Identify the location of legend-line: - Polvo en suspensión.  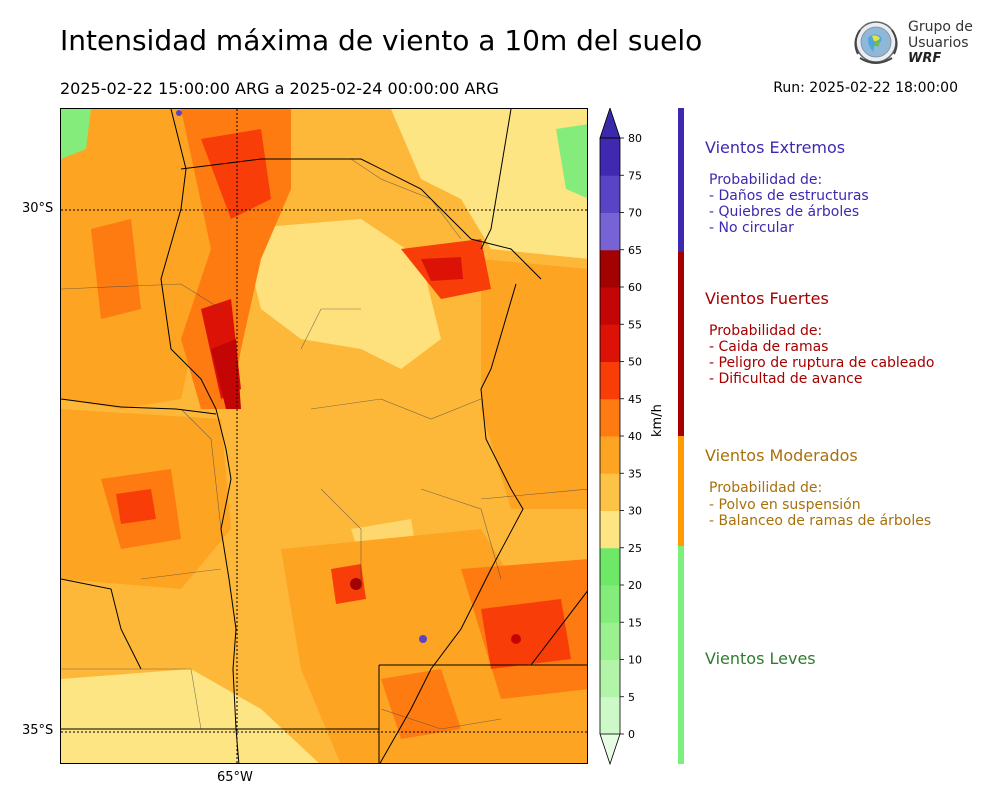
(785, 505).